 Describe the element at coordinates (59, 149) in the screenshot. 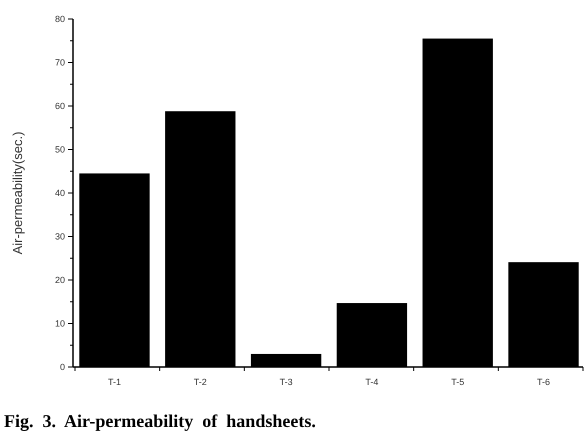

I see `y-tick-label: 50` at that location.